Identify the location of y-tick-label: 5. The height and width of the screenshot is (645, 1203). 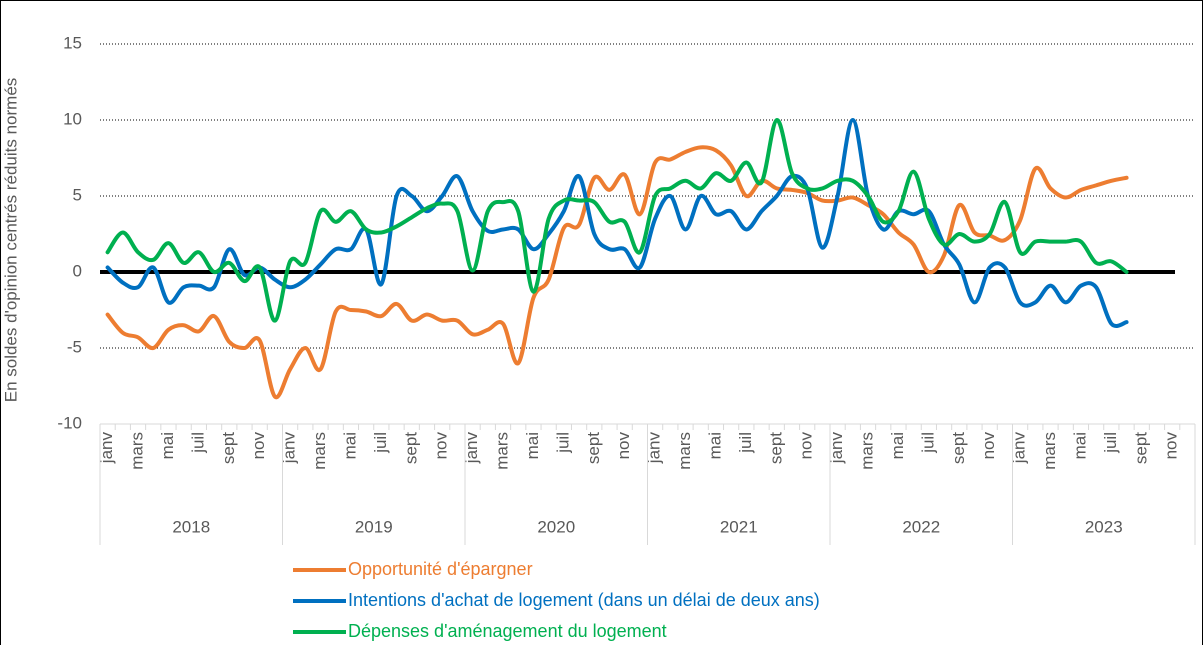
(77, 194).